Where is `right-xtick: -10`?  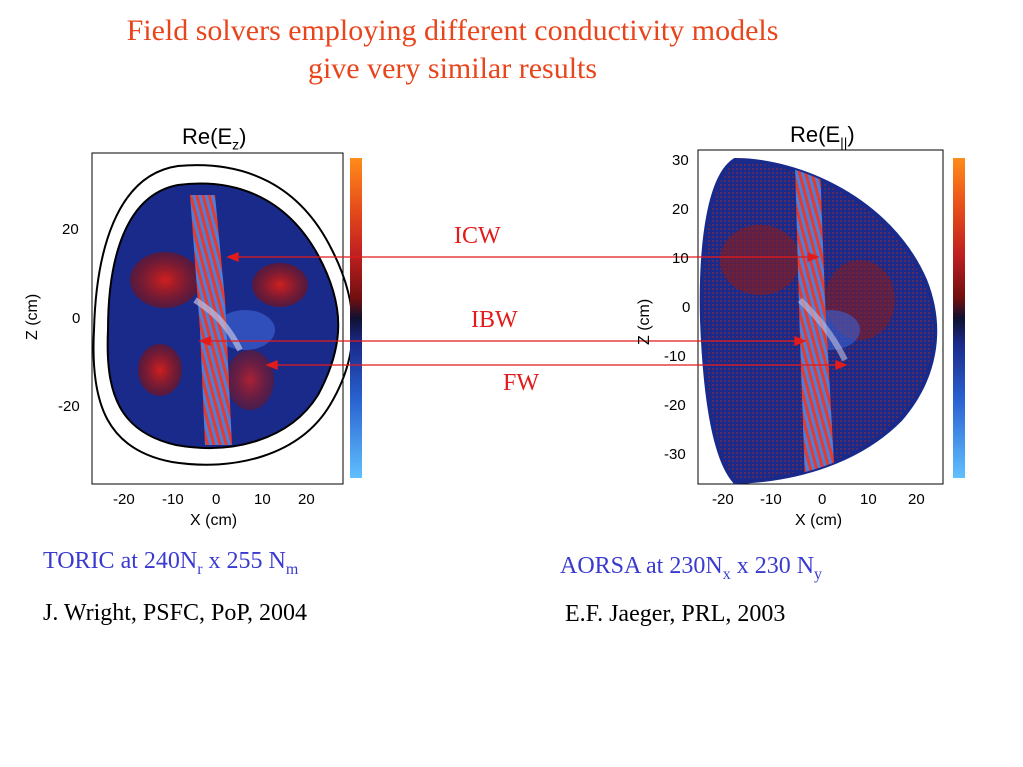
right-xtick: -10 is located at coordinates (771, 499).